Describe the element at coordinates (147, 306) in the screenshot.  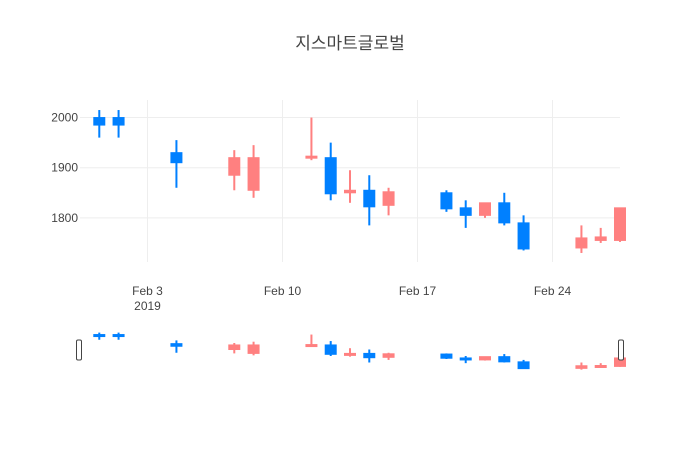
I see `x-tick-year-label: 2019` at that location.